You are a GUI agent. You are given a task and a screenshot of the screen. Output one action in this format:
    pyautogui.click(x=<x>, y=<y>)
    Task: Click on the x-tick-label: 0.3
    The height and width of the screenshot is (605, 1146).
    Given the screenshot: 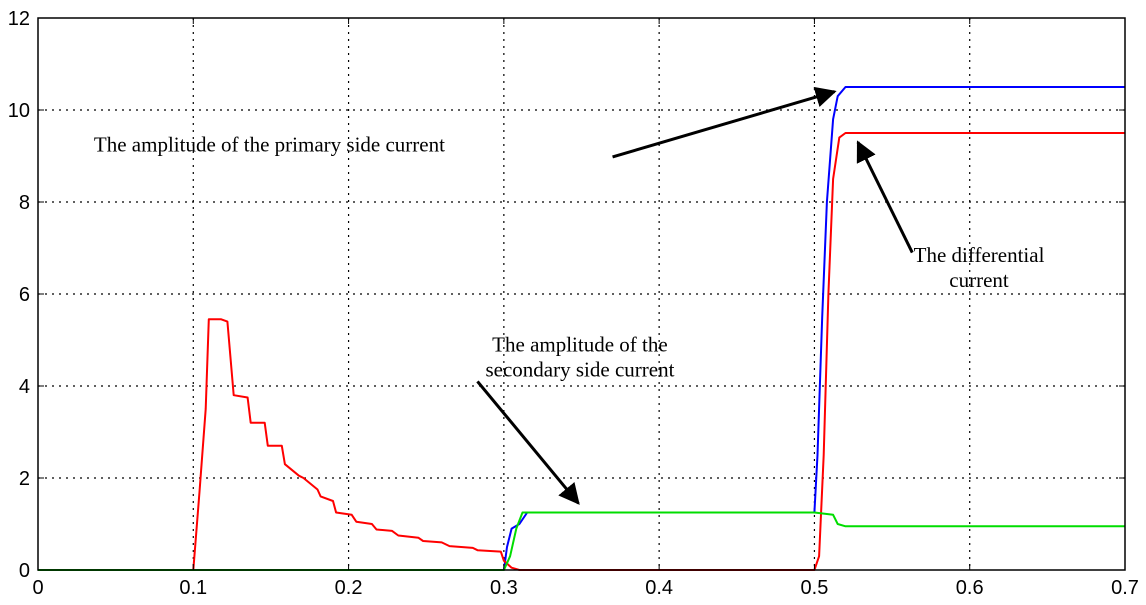 What is the action you would take?
    pyautogui.click(x=504, y=588)
    